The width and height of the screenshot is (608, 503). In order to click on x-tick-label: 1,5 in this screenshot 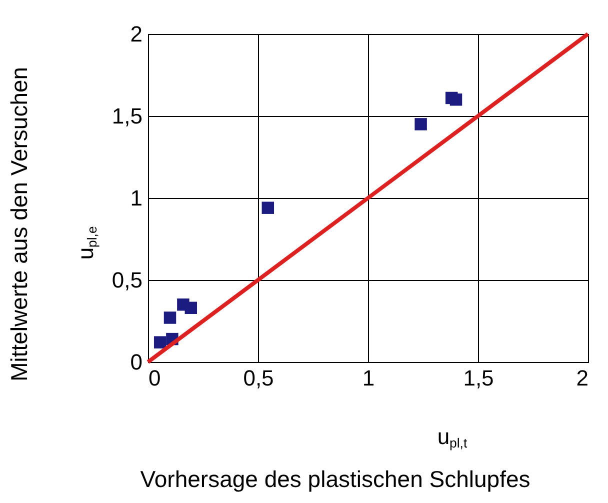, I will do `click(478, 378)`.